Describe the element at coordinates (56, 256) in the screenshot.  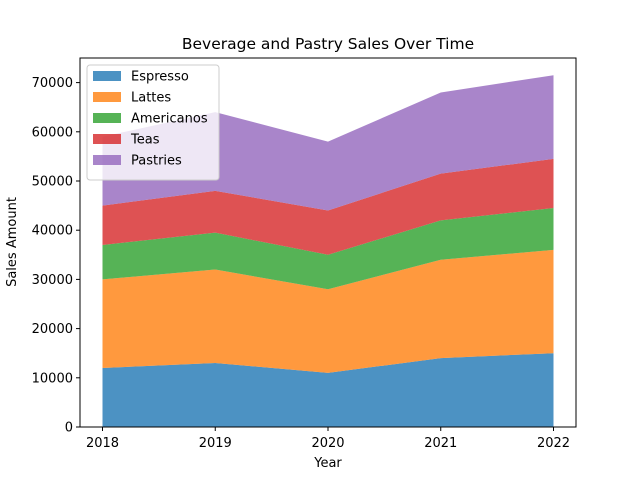
I see `y-axis: 0 10000 20000 30000 40000 50000 60000 70000` at that location.